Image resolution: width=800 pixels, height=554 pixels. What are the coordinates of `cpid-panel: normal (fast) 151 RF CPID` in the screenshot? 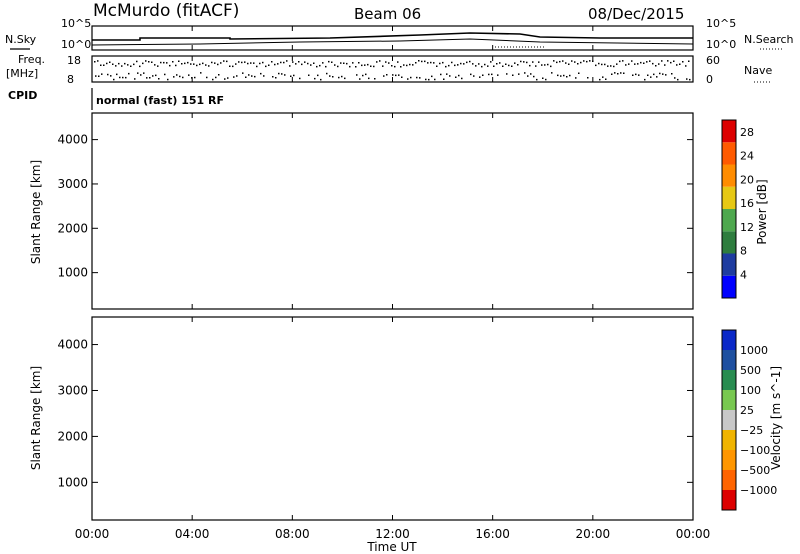 It's located at (116, 99).